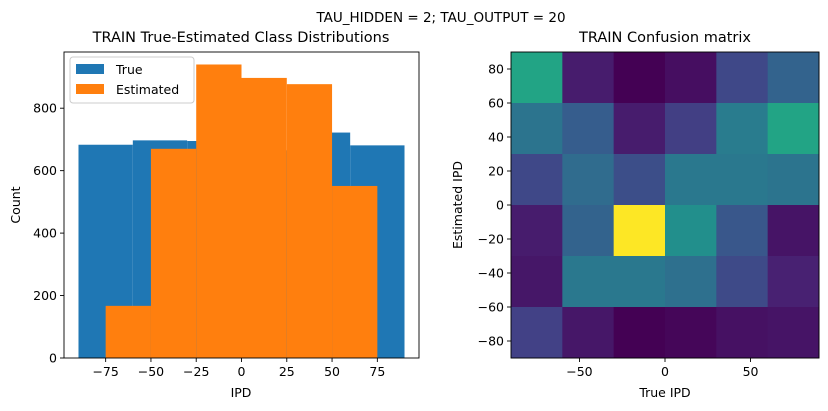 Image resolution: width=828 pixels, height=411 pixels. What do you see at coordinates (537, 282) in the screenshot?
I see `cell-r4-c0` at bounding box center [537, 282].